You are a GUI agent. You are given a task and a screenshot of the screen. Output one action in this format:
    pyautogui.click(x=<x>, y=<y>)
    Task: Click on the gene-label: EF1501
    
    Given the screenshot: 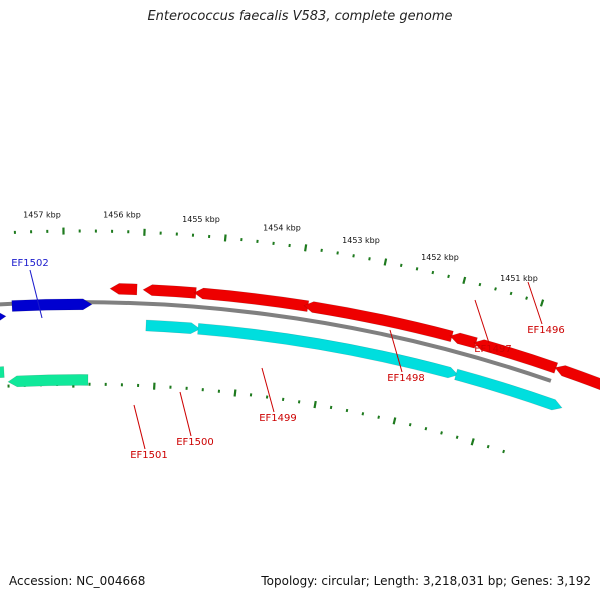 What is the action you would take?
    pyautogui.click(x=149, y=455)
    